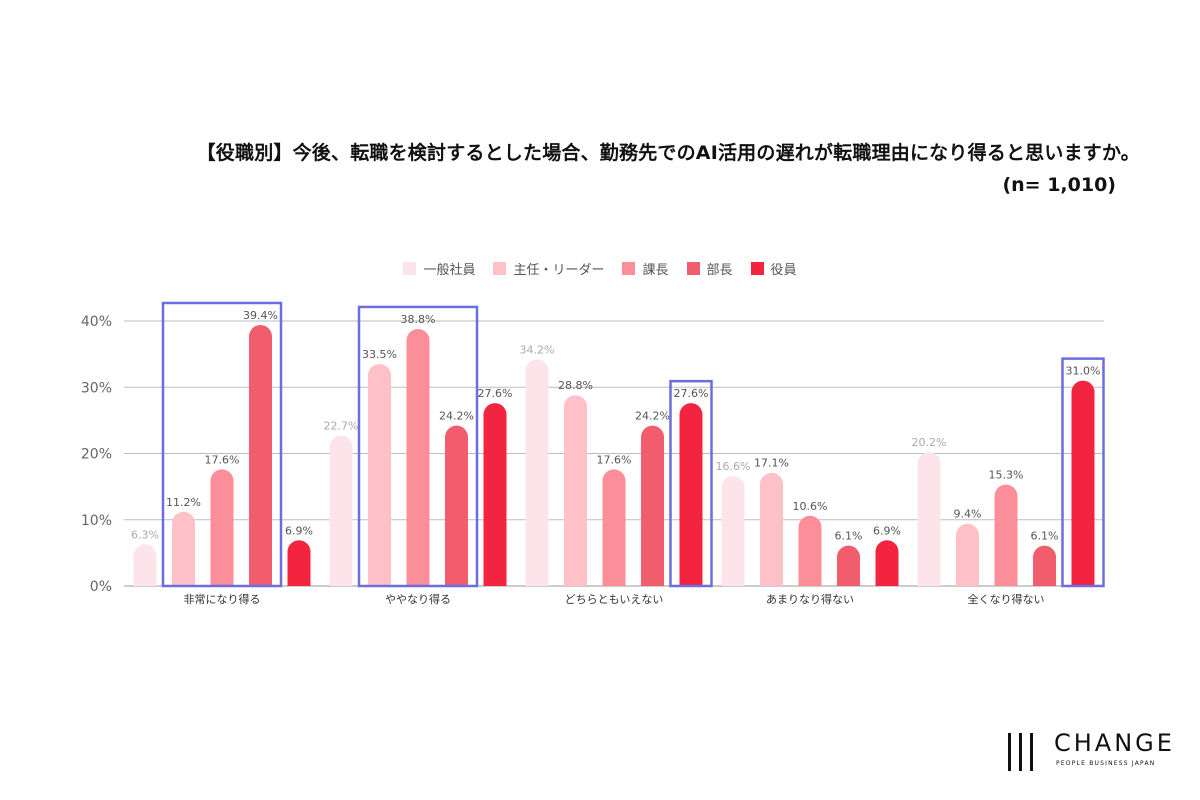 This screenshot has width=1200, height=800. Describe the element at coordinates (101, 587) in the screenshot. I see `y-tick-label: 0%` at that location.